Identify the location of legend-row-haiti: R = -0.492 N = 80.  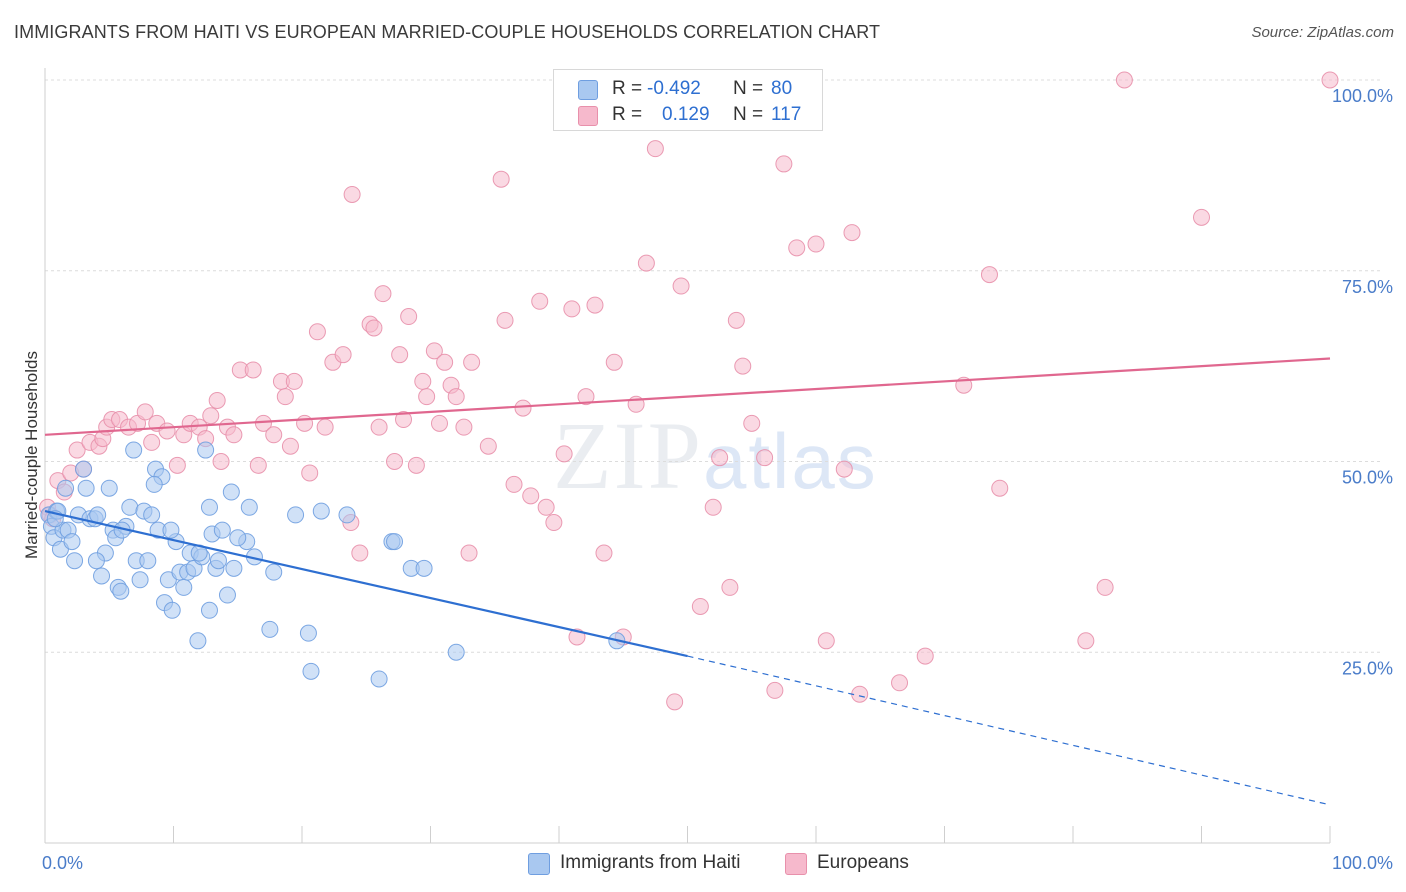
(688, 89).